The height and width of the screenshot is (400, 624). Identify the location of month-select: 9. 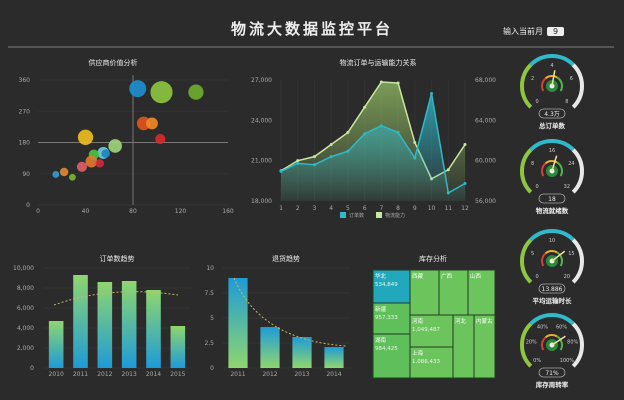
(556, 31).